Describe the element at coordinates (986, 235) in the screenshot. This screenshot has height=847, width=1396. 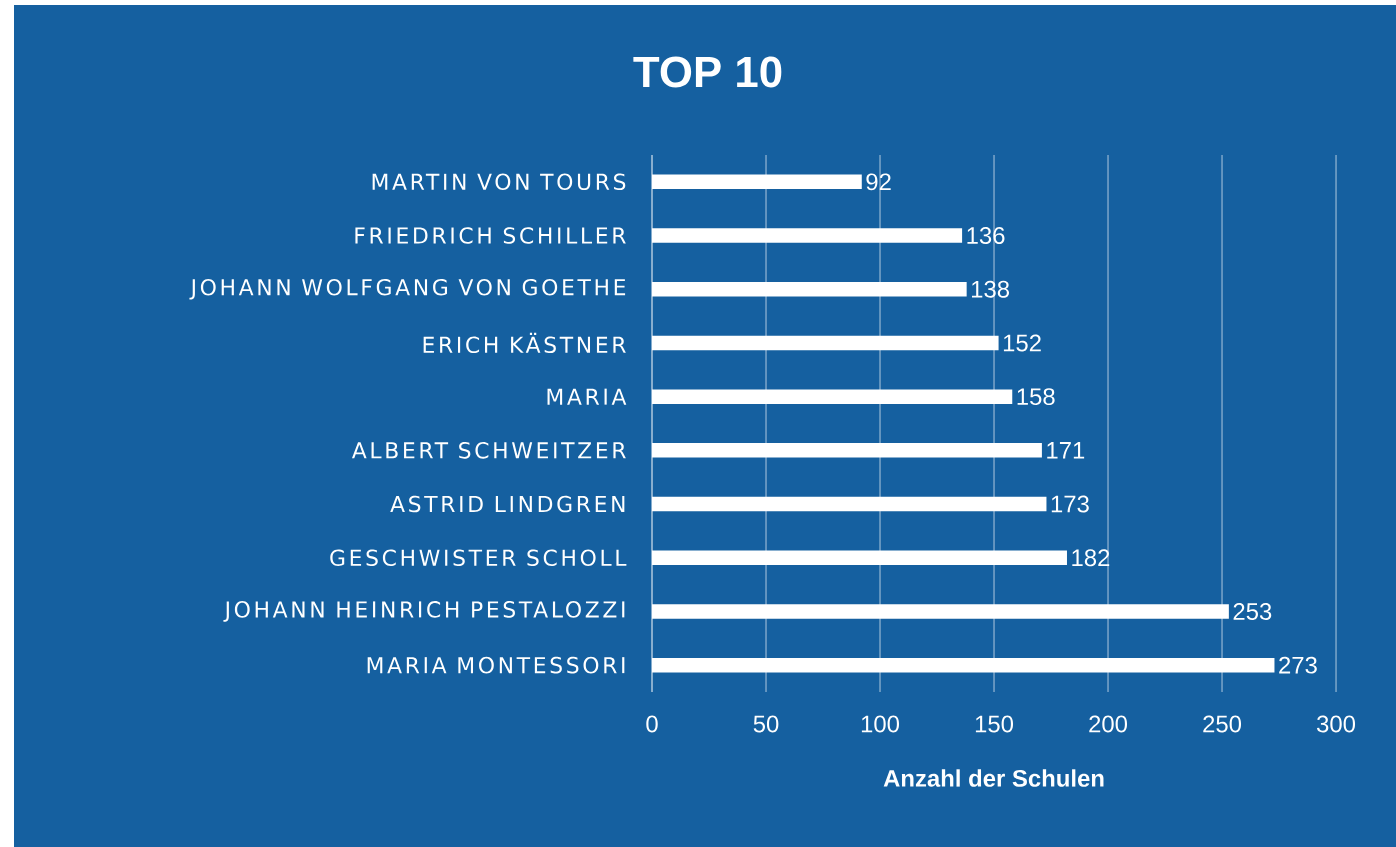
I see `data-label: 136` at that location.